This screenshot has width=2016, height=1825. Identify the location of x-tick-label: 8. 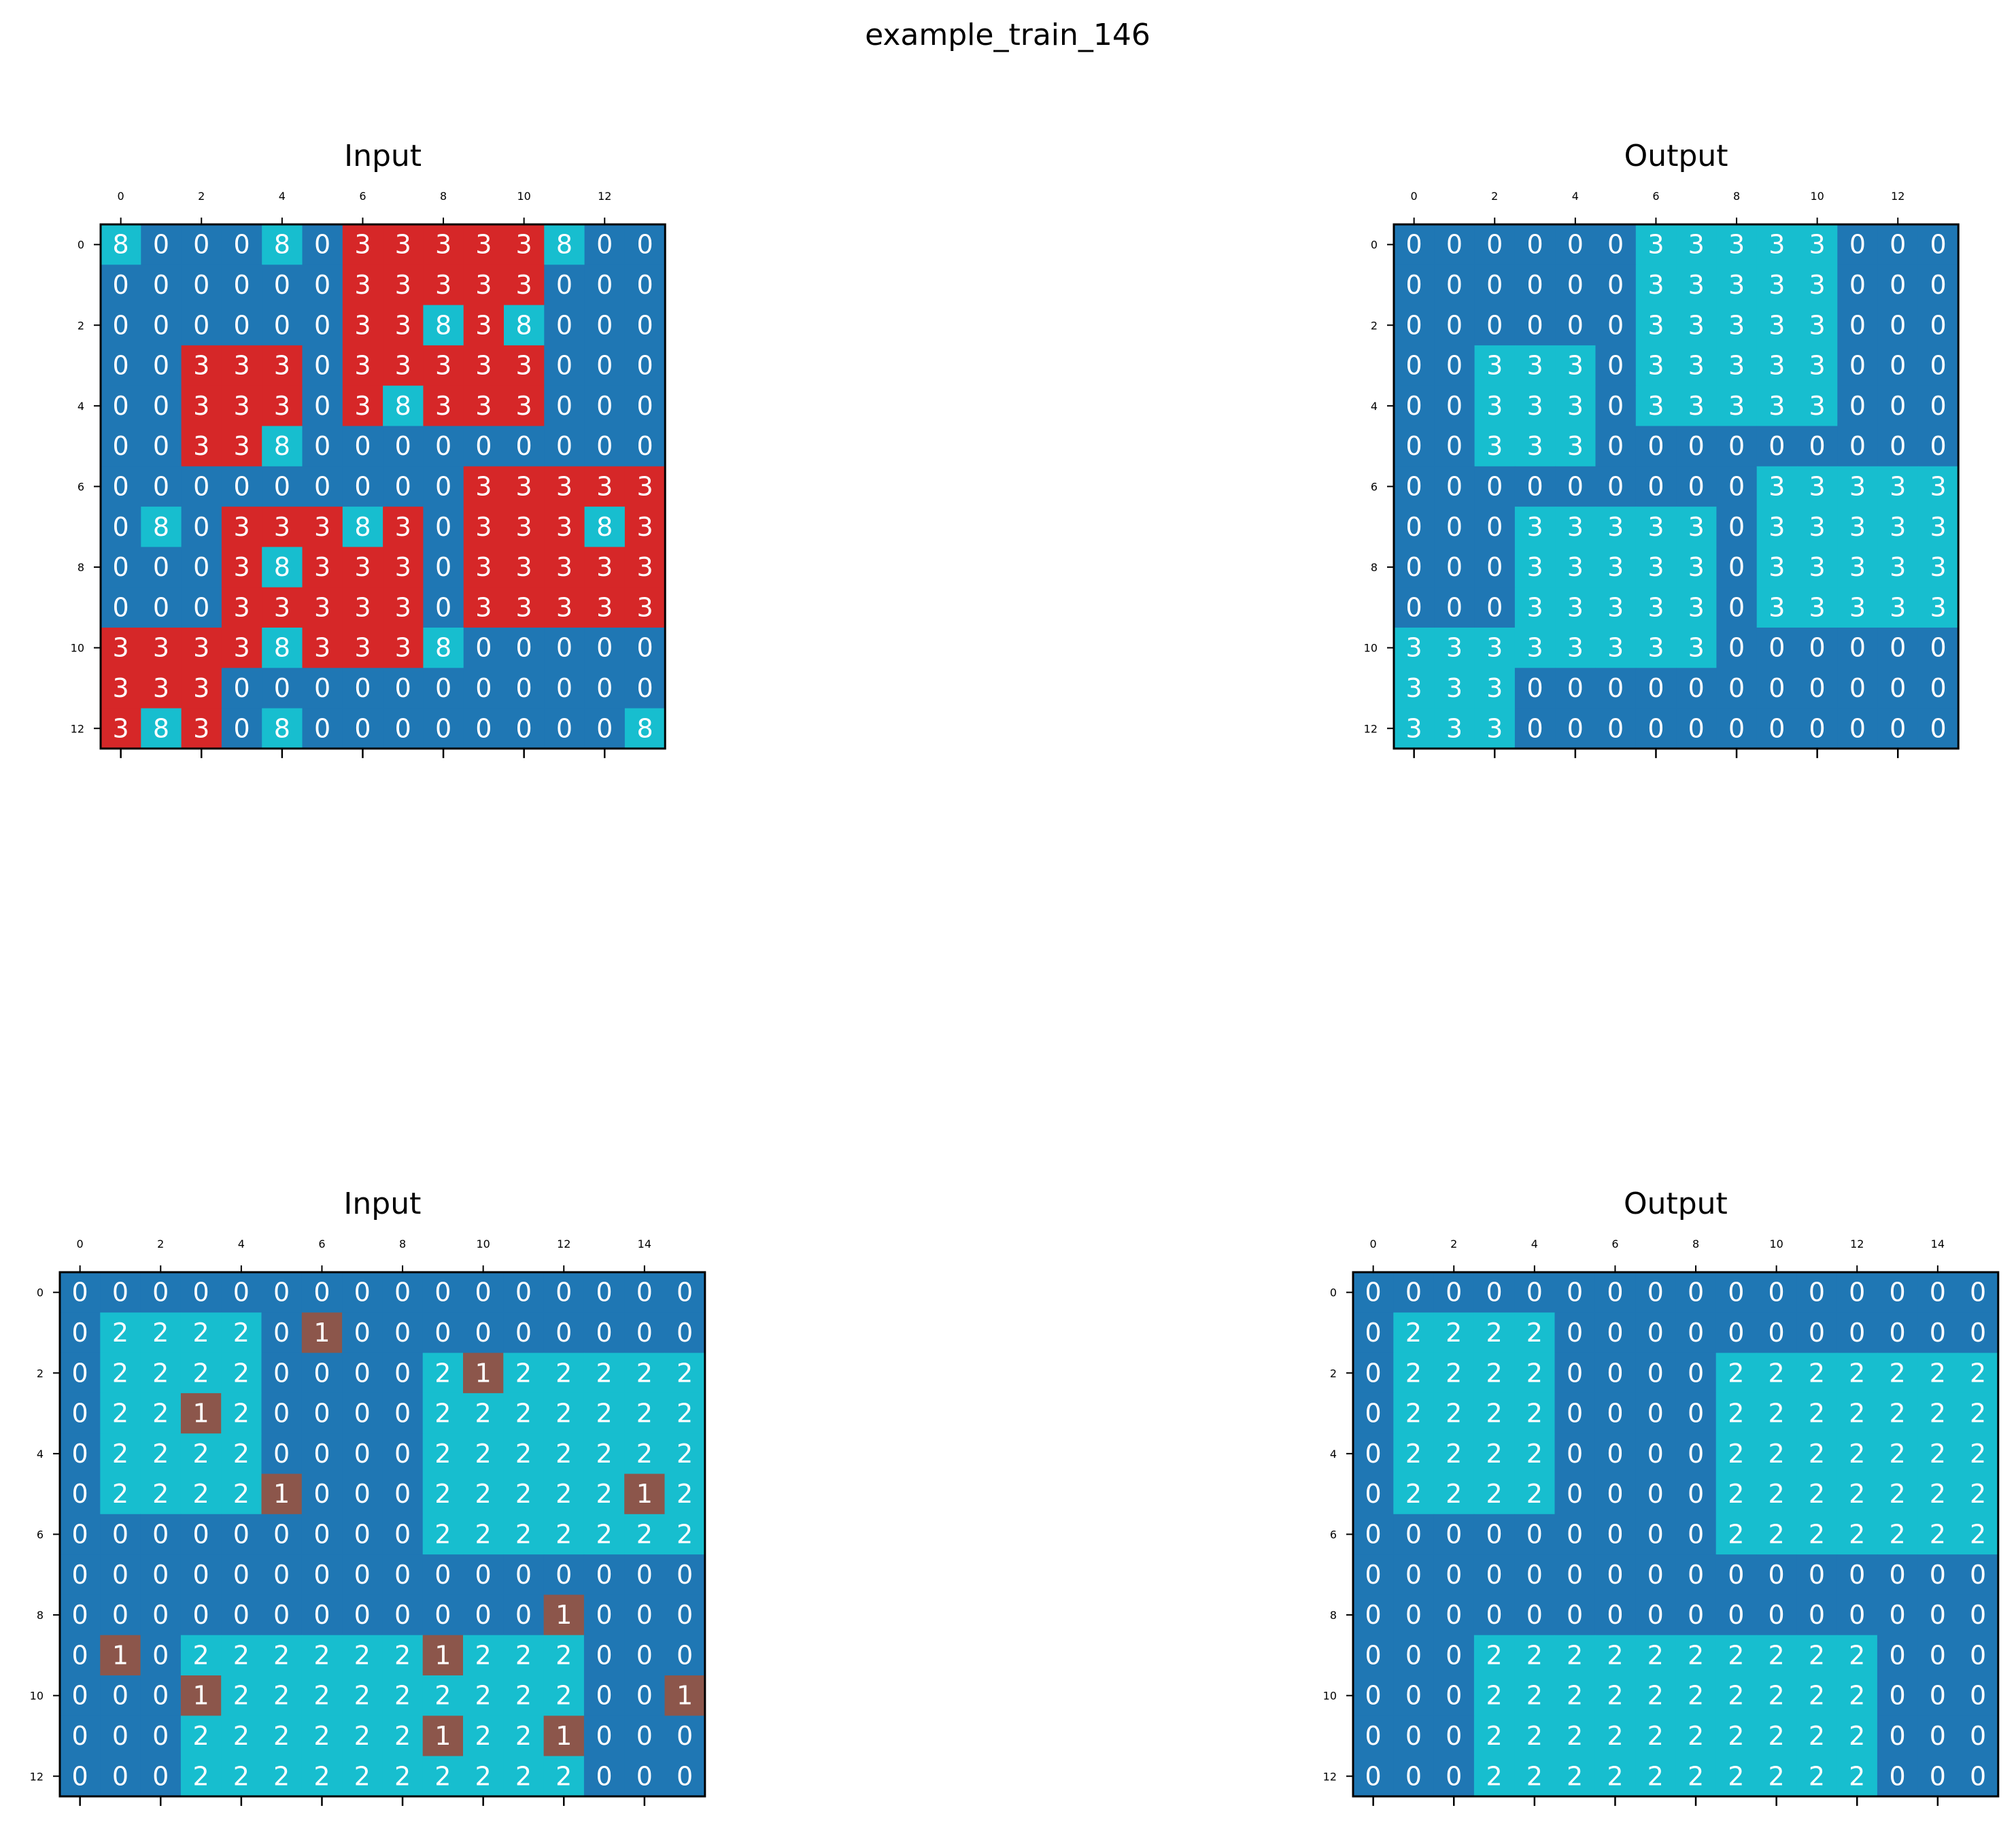
(1736, 196).